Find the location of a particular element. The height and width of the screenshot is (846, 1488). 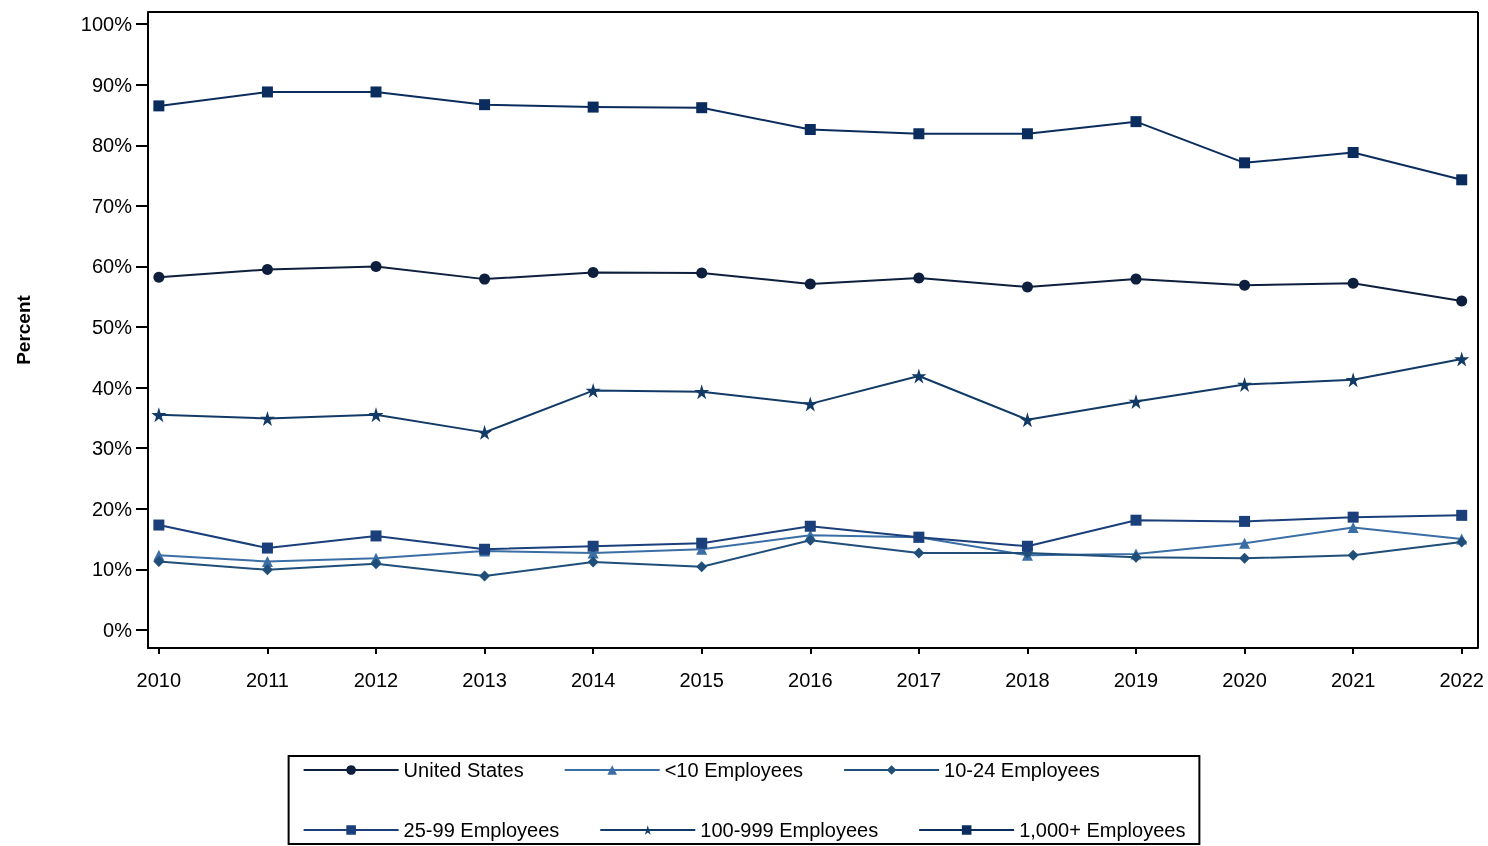

y-tick-label: 40% is located at coordinates (112, 387).